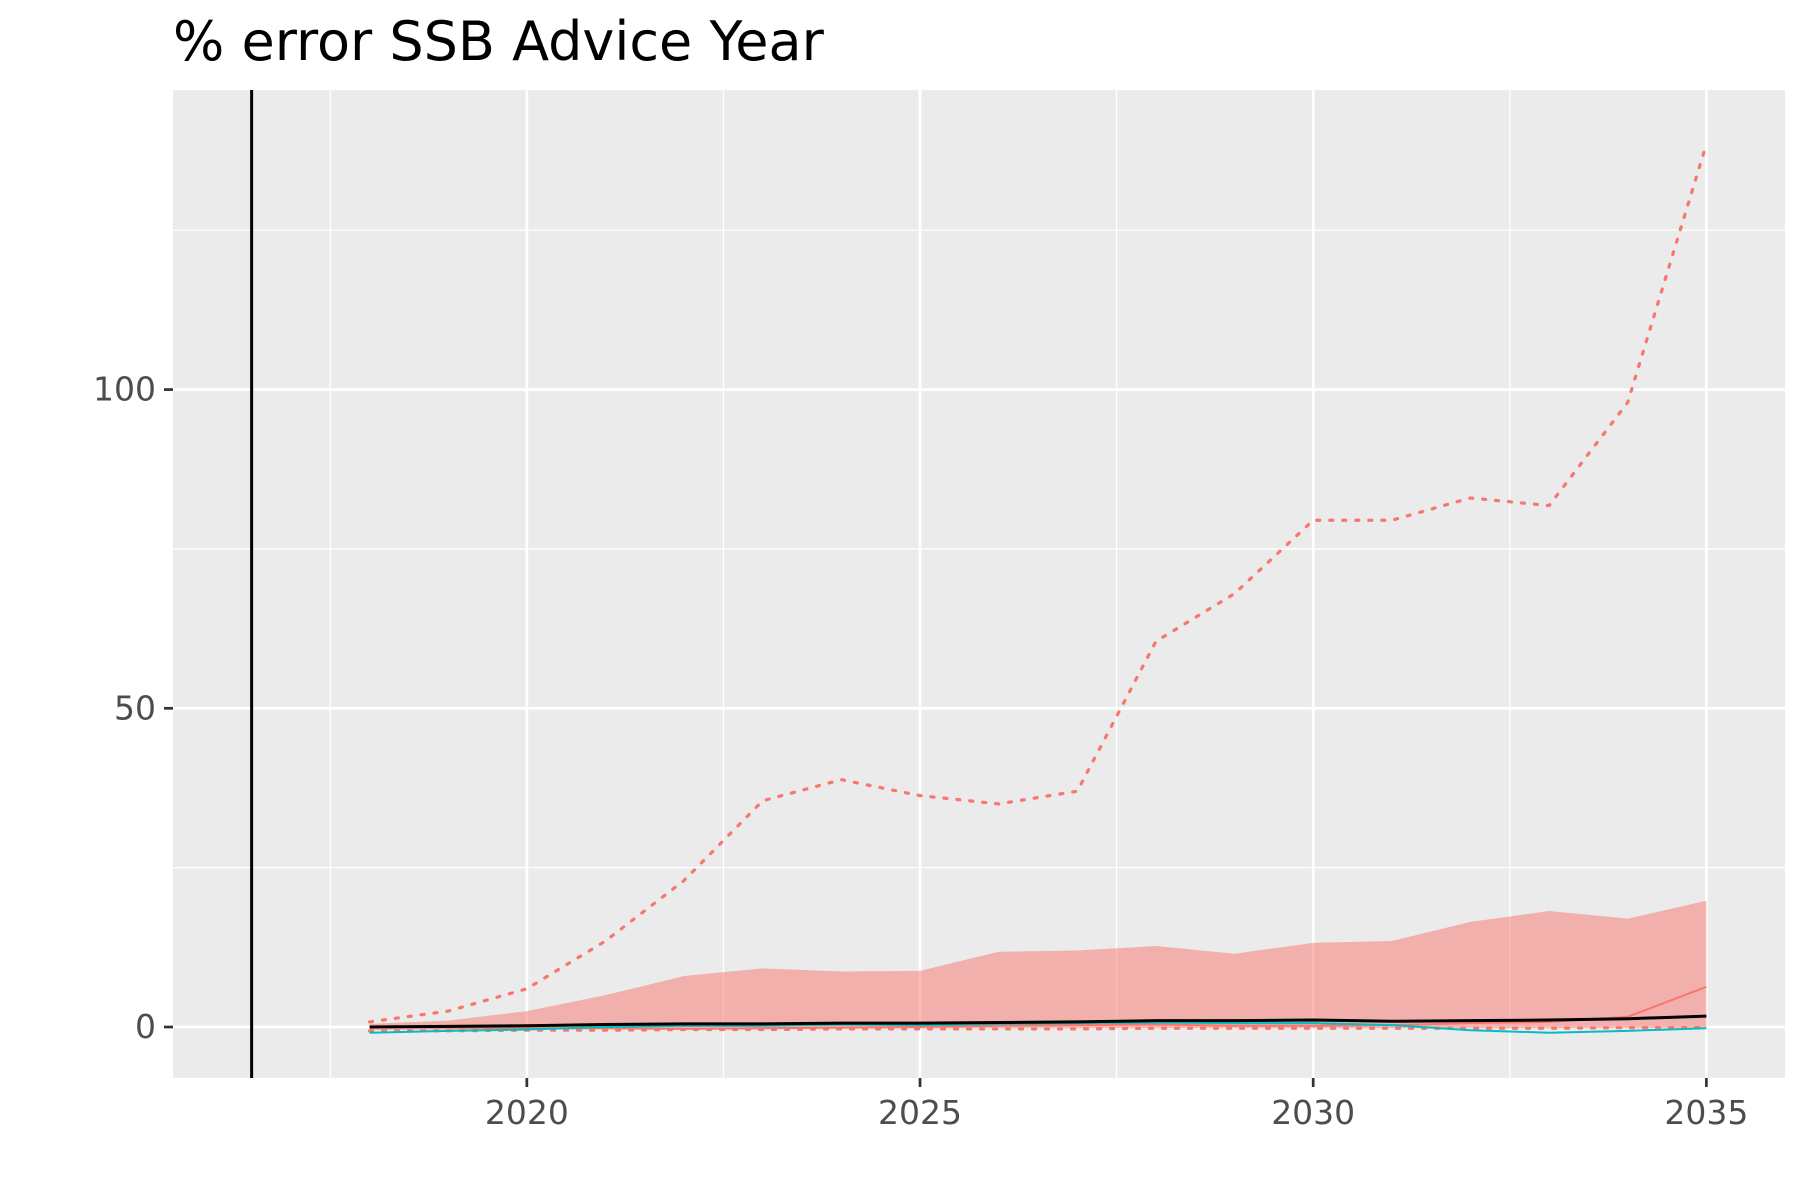  Describe the element at coordinates (145, 1026) in the screenshot. I see `y-tick-label: 0` at that location.